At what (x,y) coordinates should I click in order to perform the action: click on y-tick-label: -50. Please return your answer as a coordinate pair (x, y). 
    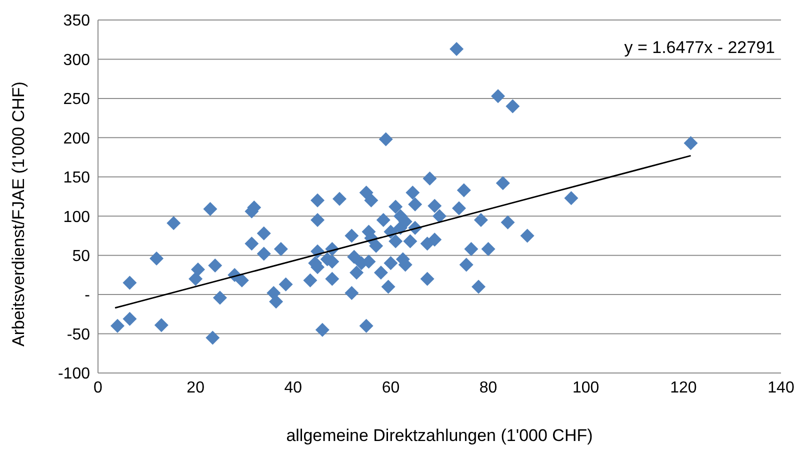
    Looking at the image, I should click on (78, 335).